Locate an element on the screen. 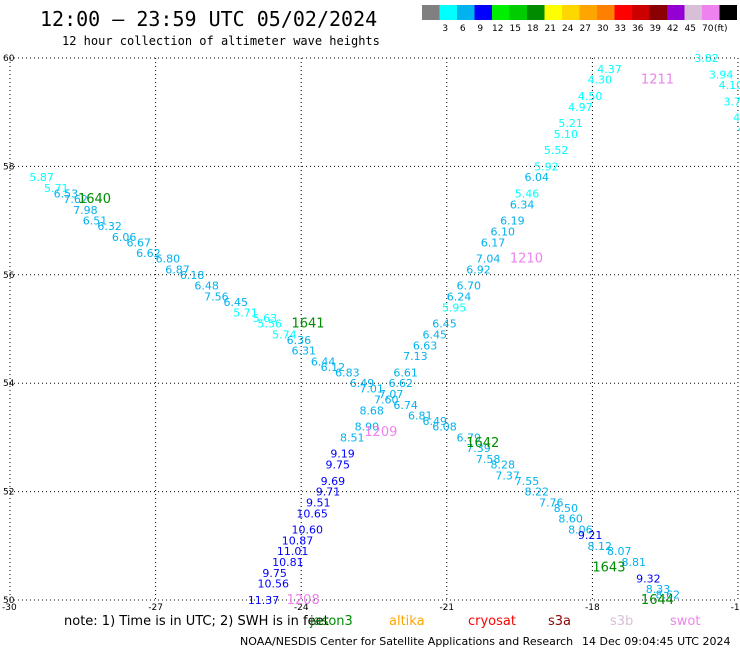 Image resolution: width=740 pixels, height=650 pixels. swh-value: 6.24 is located at coordinates (459, 296).